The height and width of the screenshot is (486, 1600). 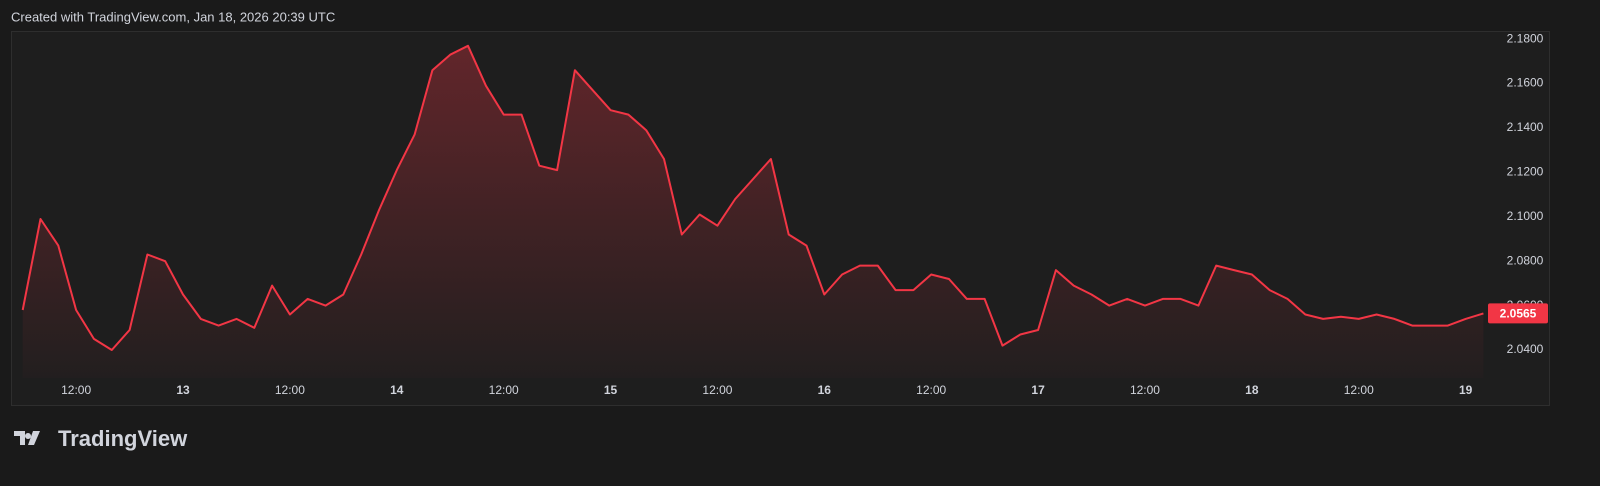 What do you see at coordinates (123, 438) in the screenshot?
I see `brand-name: TradingView` at bounding box center [123, 438].